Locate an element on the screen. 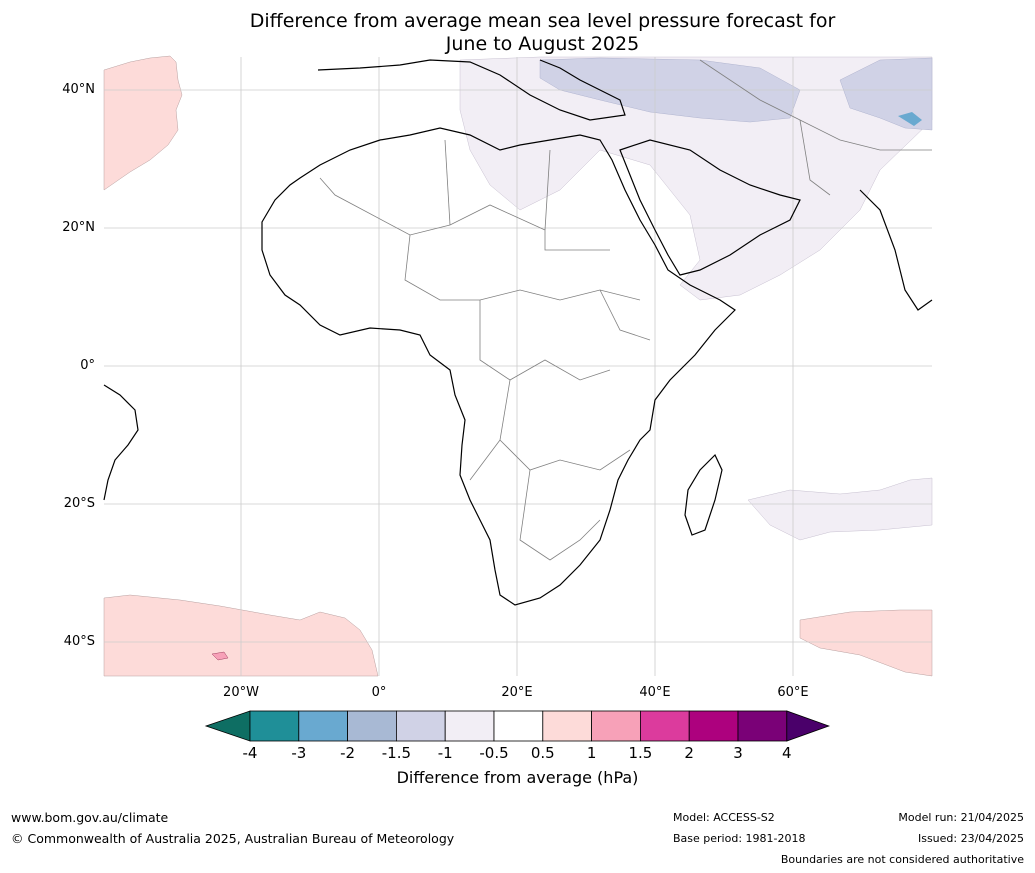 This screenshot has height=873, width=1035. lon-label-0: 0° is located at coordinates (379, 692).